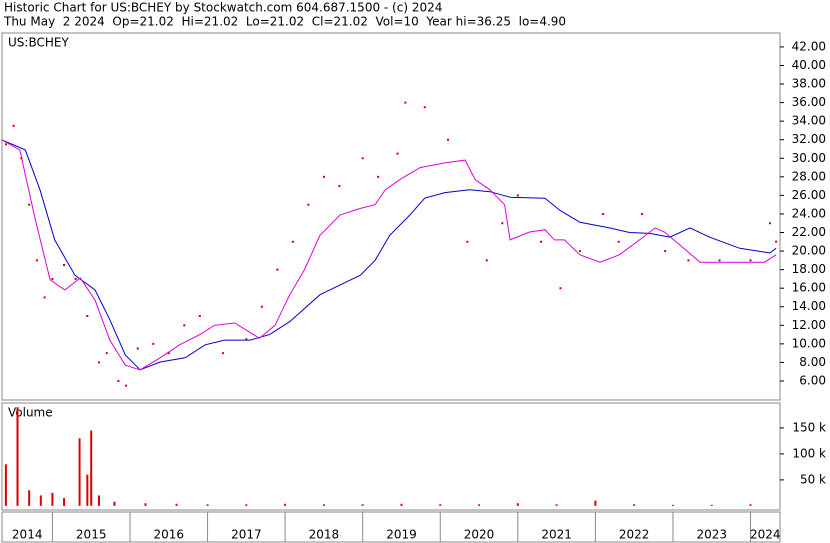 This screenshot has width=830, height=543. Describe the element at coordinates (324, 535) in the screenshot. I see `year-label: 2018` at that location.